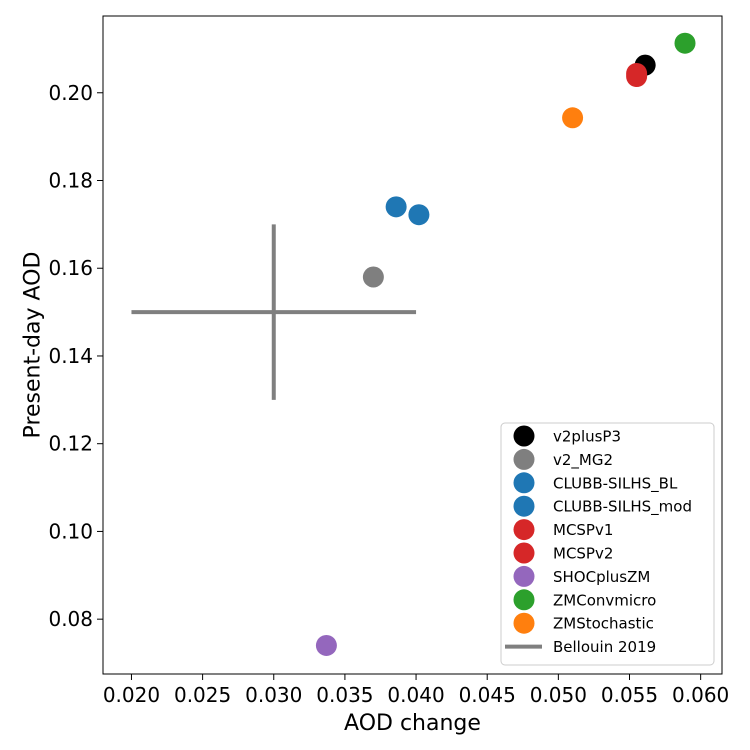 This screenshot has width=750, height=750. I want to click on legend-label: ZMConvmicro, so click(604, 600).